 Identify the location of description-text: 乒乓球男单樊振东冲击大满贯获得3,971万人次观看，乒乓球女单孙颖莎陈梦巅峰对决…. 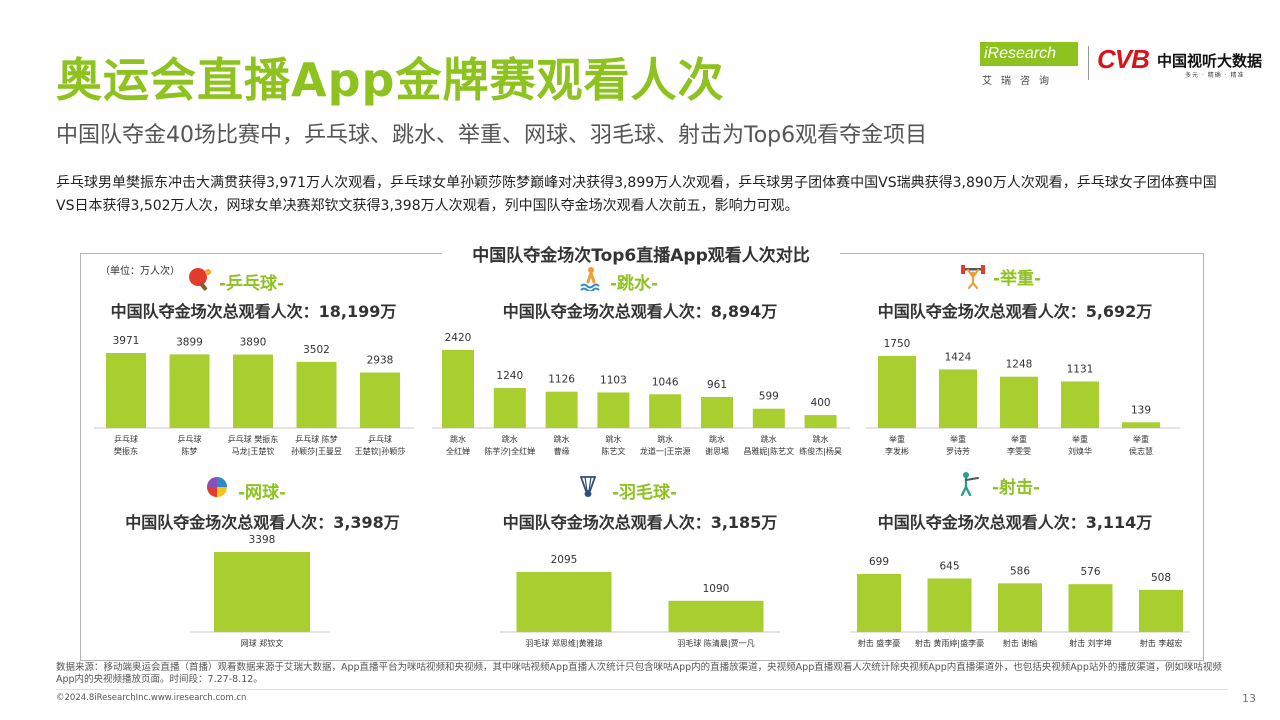
(636, 194).